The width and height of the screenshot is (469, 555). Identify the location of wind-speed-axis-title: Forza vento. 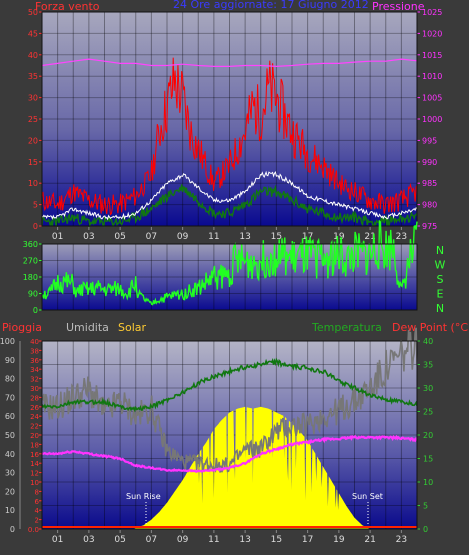
(67, 6).